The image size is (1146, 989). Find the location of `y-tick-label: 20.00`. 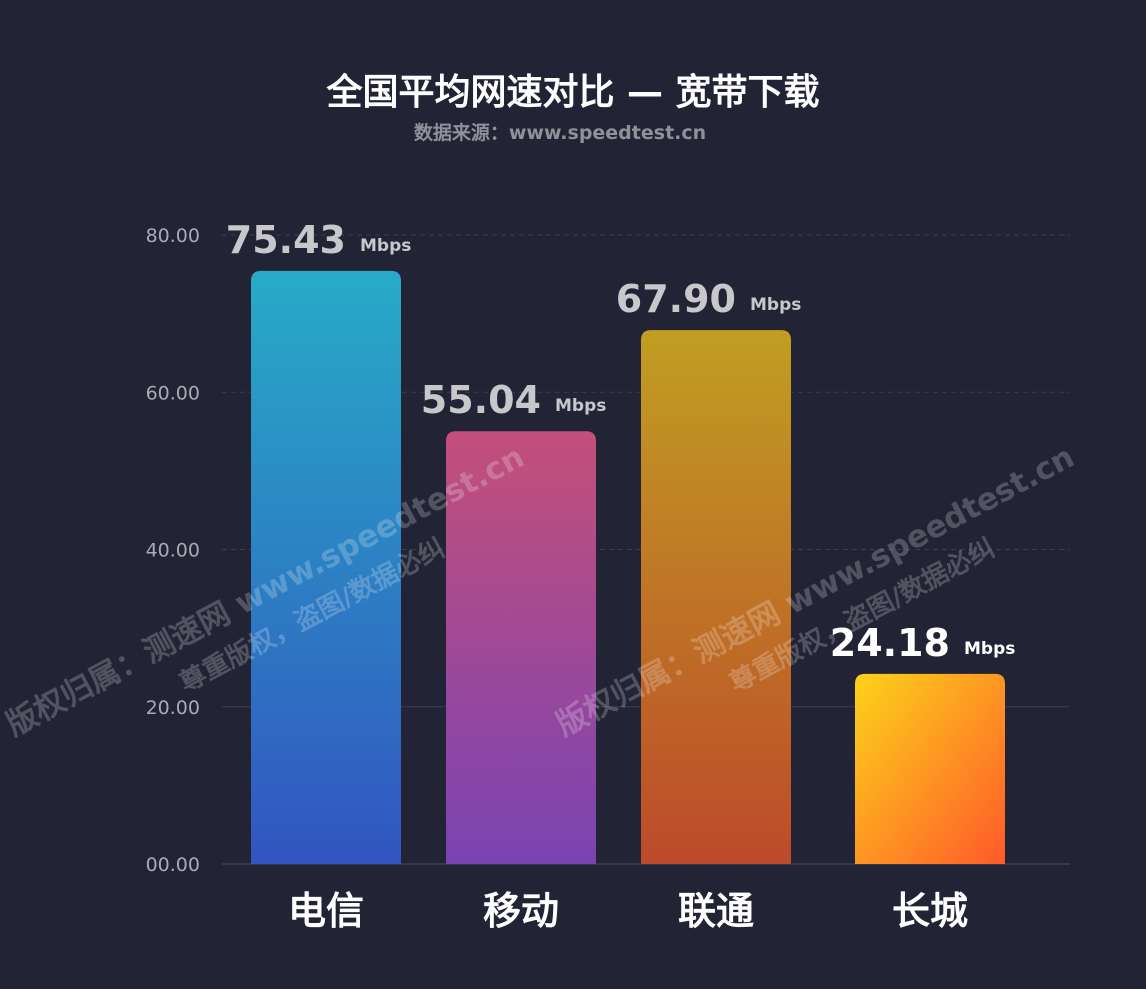

y-tick-label: 20.00 is located at coordinates (173, 708).